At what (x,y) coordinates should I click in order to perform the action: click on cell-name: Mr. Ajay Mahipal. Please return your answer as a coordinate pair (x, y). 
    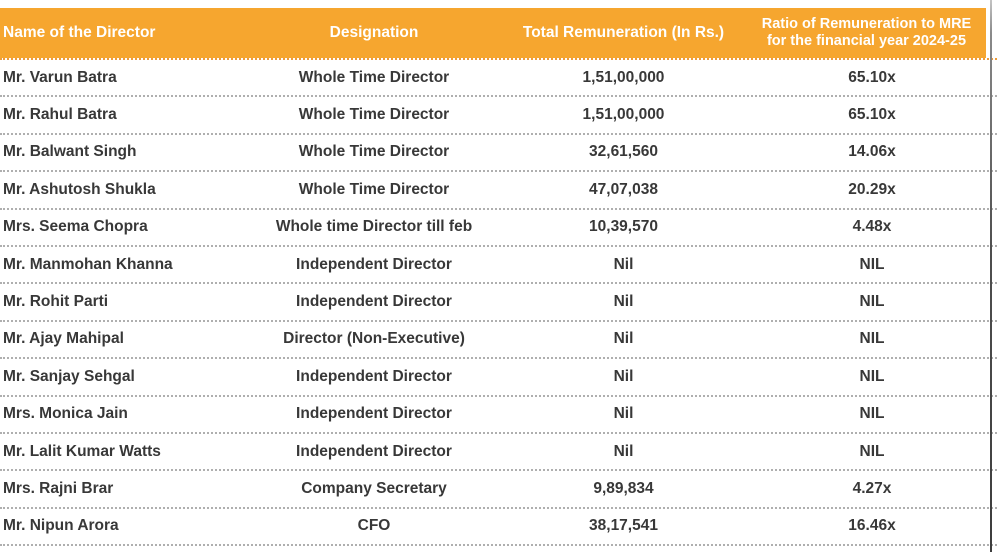
    Looking at the image, I should click on (63, 339).